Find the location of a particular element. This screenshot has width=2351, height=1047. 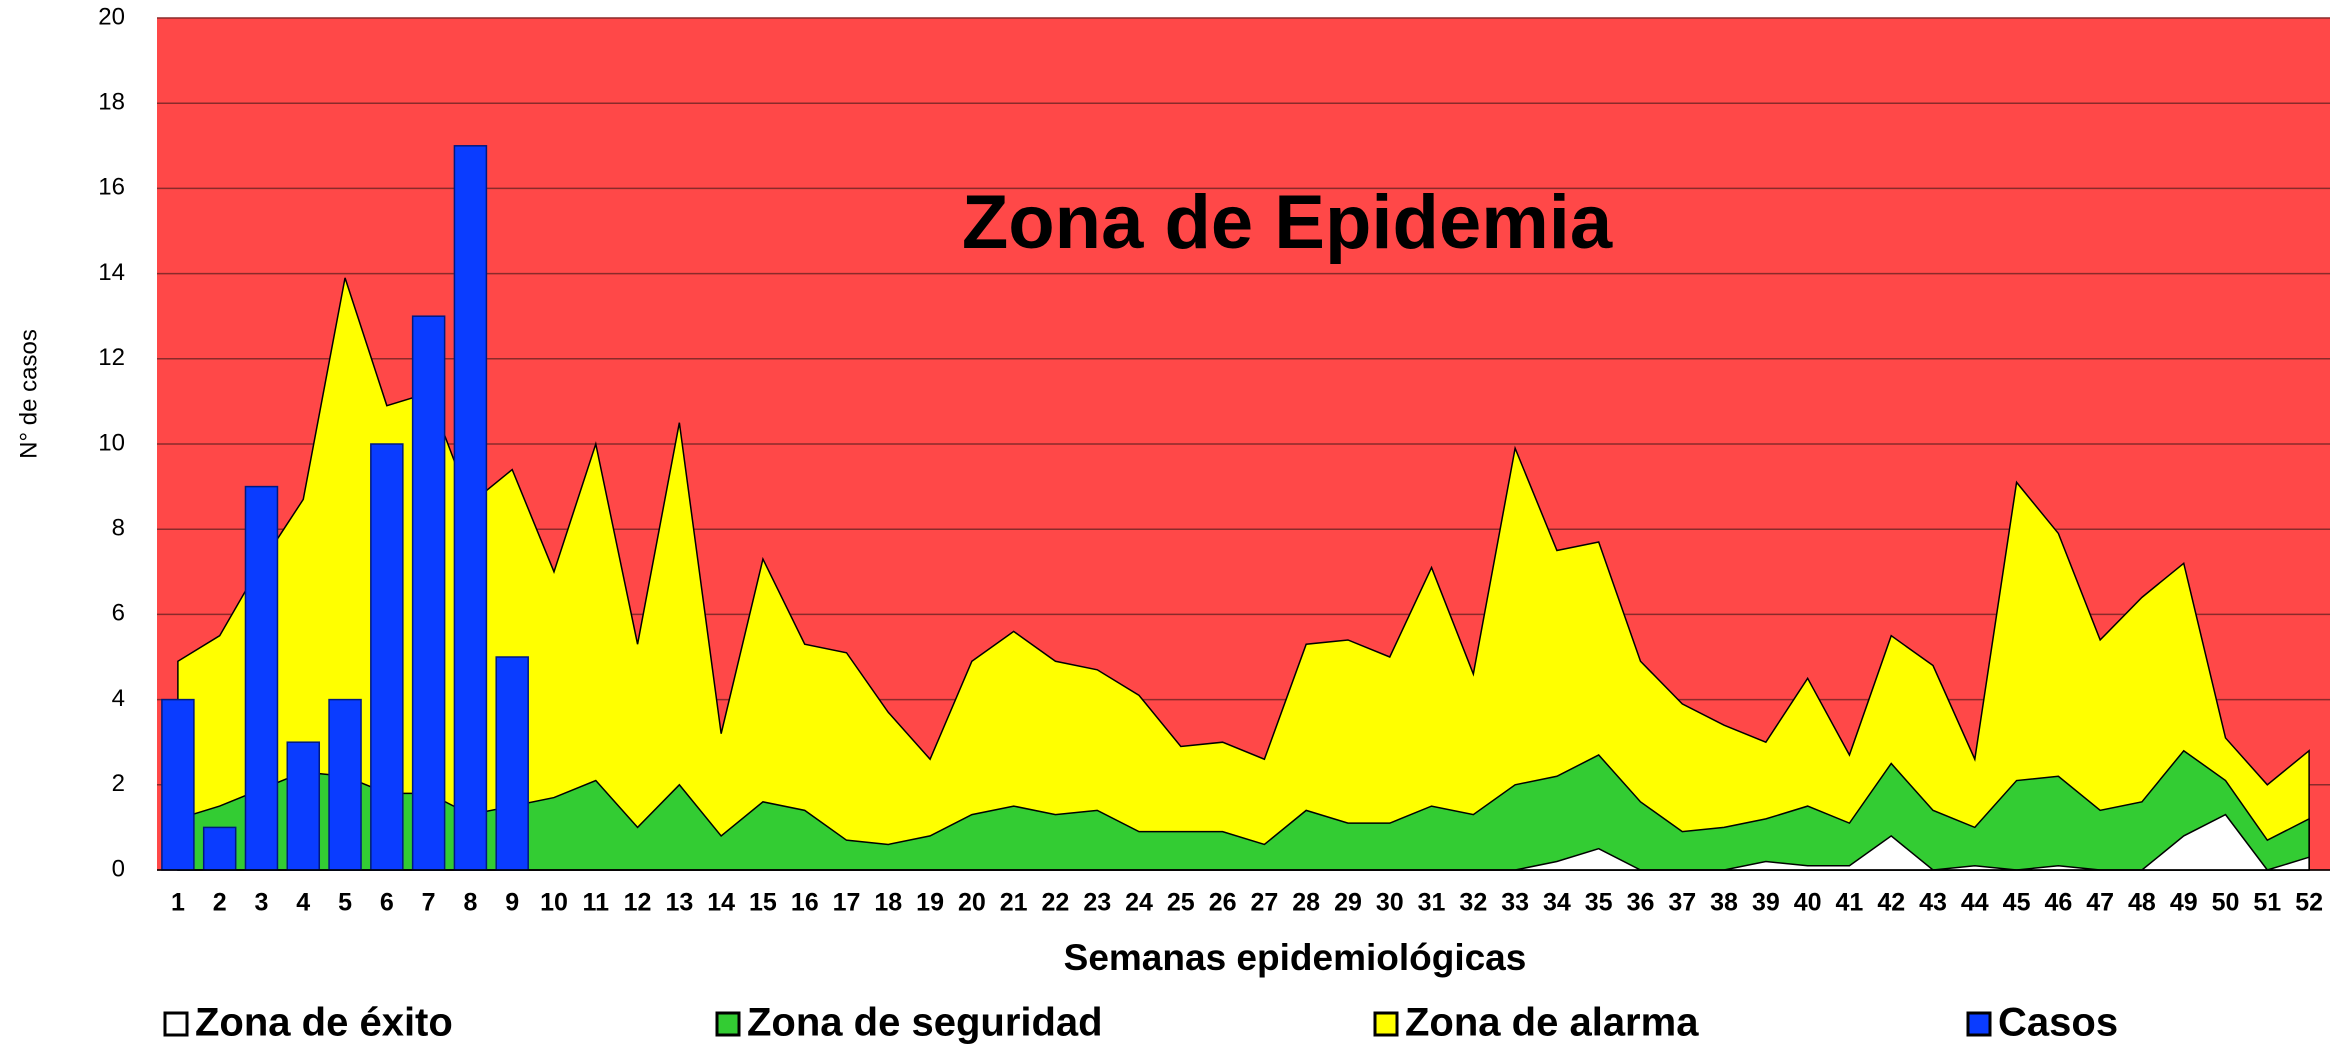

x-tick-label: 2 is located at coordinates (220, 903).